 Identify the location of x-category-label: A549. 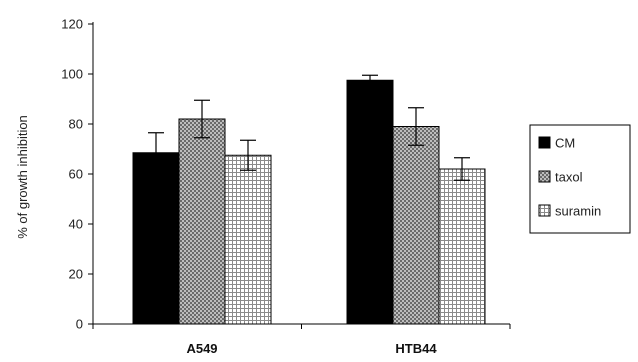
(201, 348).